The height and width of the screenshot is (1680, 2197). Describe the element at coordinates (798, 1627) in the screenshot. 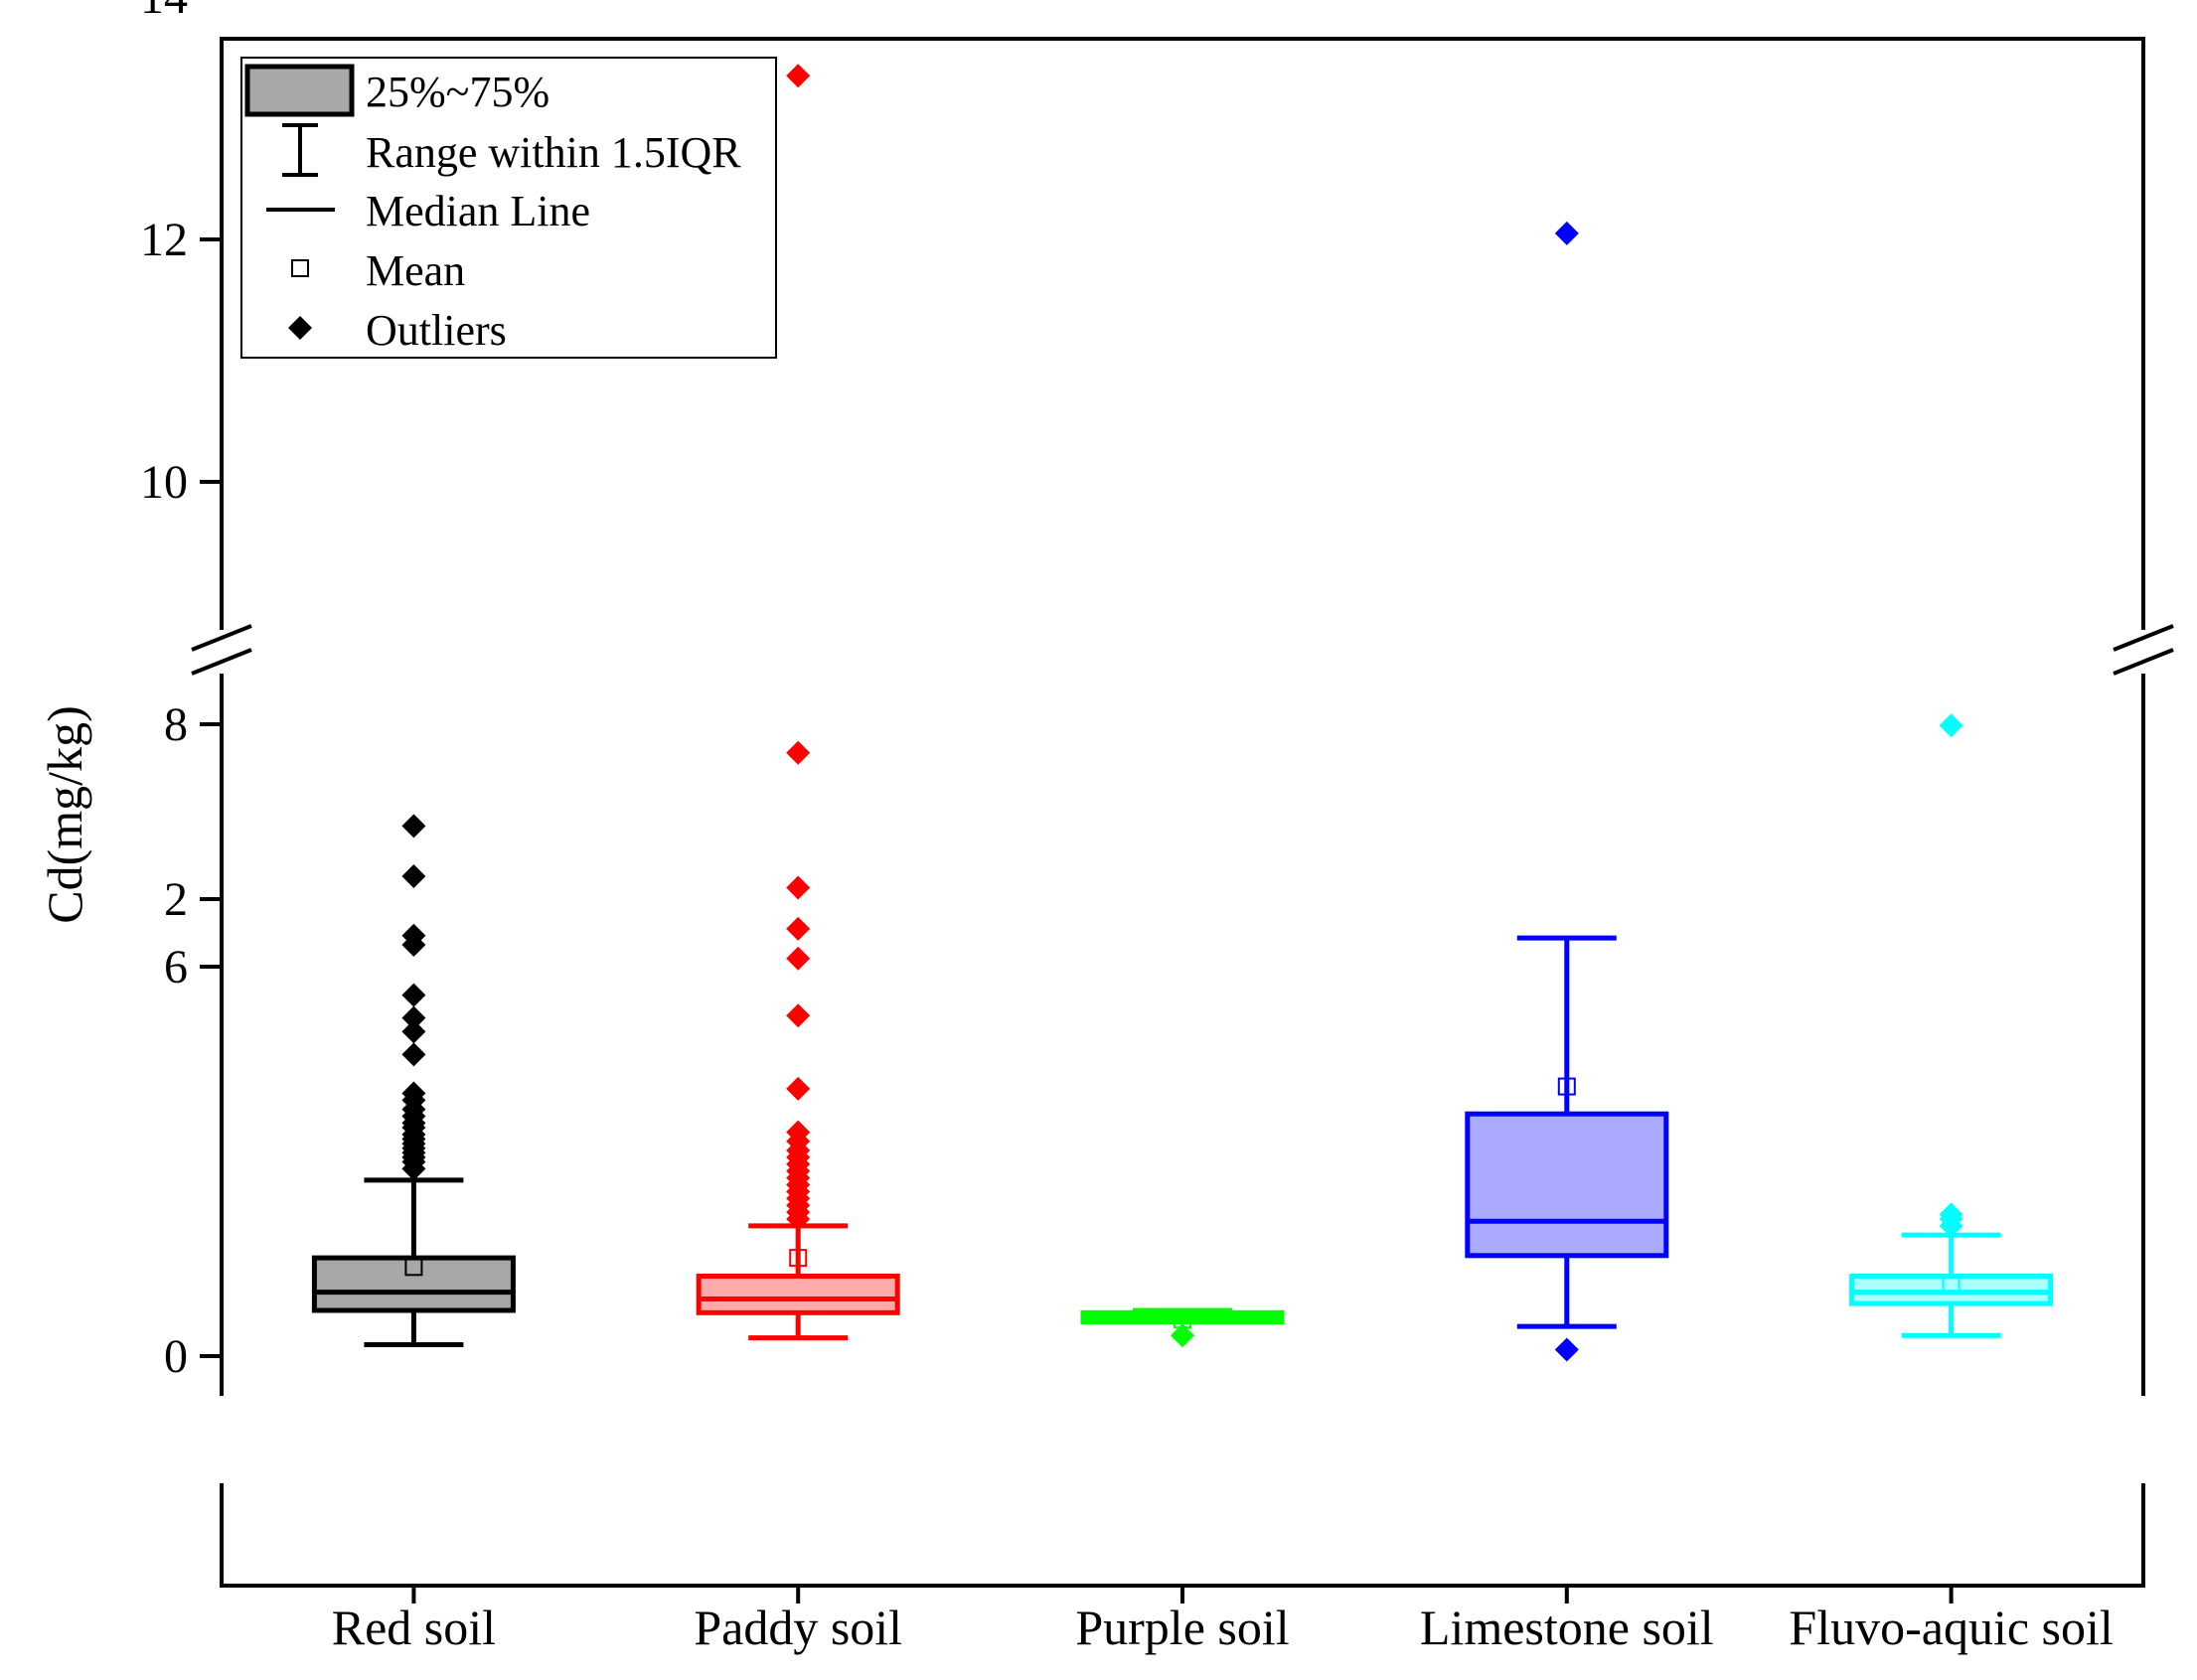

I see `x-tick-label: Paddy soil` at that location.